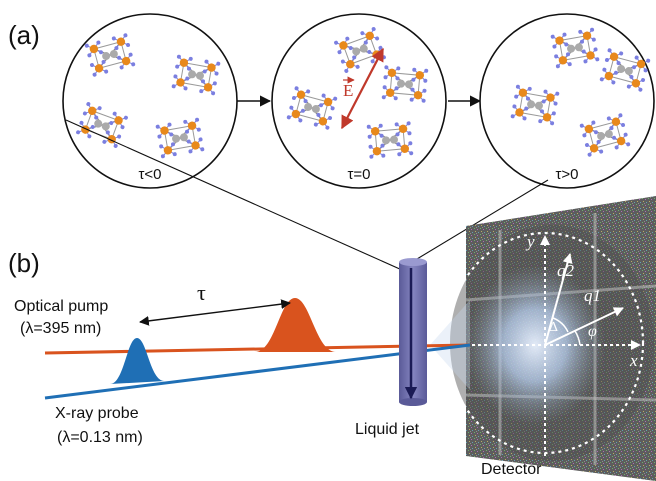  Describe the element at coordinates (413, 332) in the screenshot. I see `liquid-jet` at that location.